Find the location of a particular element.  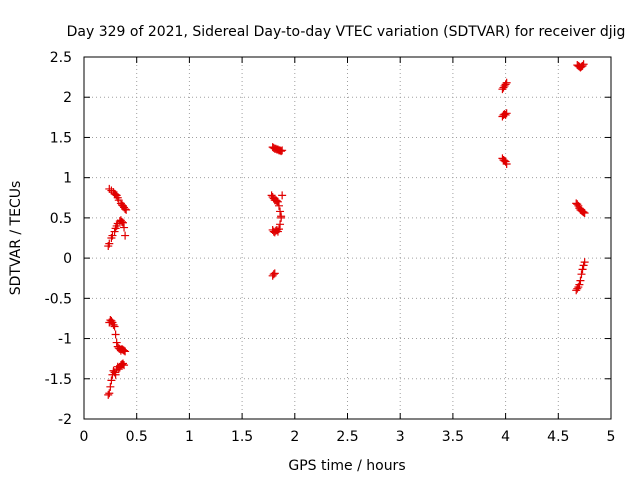

x-tick-label: 0.5 is located at coordinates (137, 437).